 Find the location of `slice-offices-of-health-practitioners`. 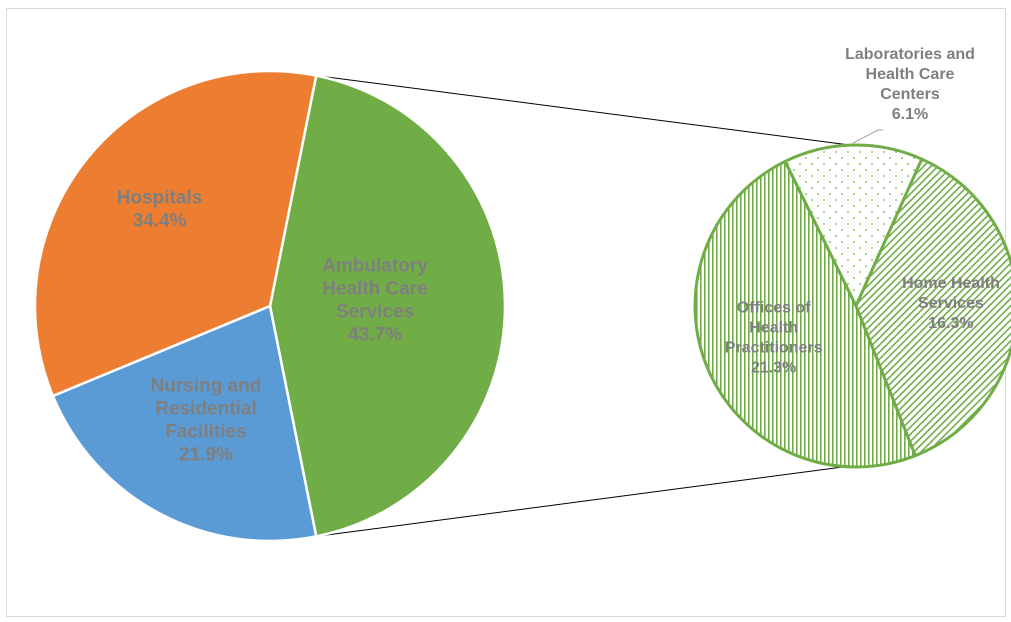

slice-offices-of-health-practitioners is located at coordinates (805, 314).